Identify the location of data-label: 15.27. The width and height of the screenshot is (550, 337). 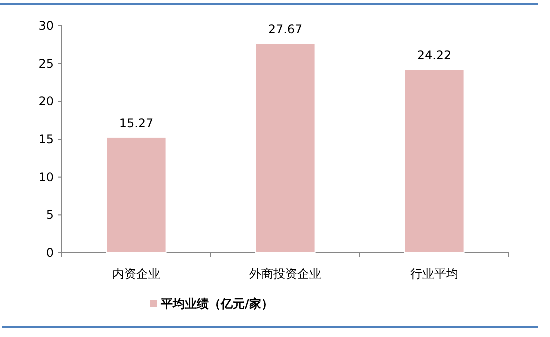
(136, 123).